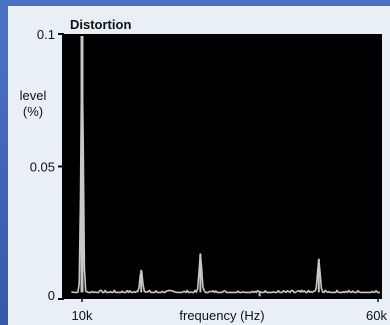 The height and width of the screenshot is (325, 390). I want to click on y-axis-label-line1: level, so click(33, 95).